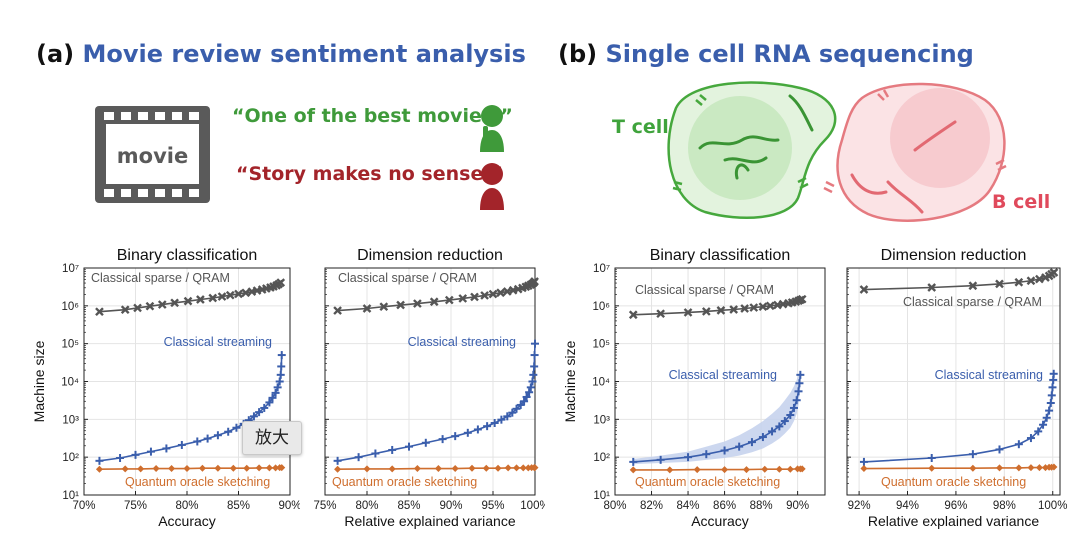  What do you see at coordinates (238, 506) in the screenshot?
I see `x-tick-label: 85%` at bounding box center [238, 506].